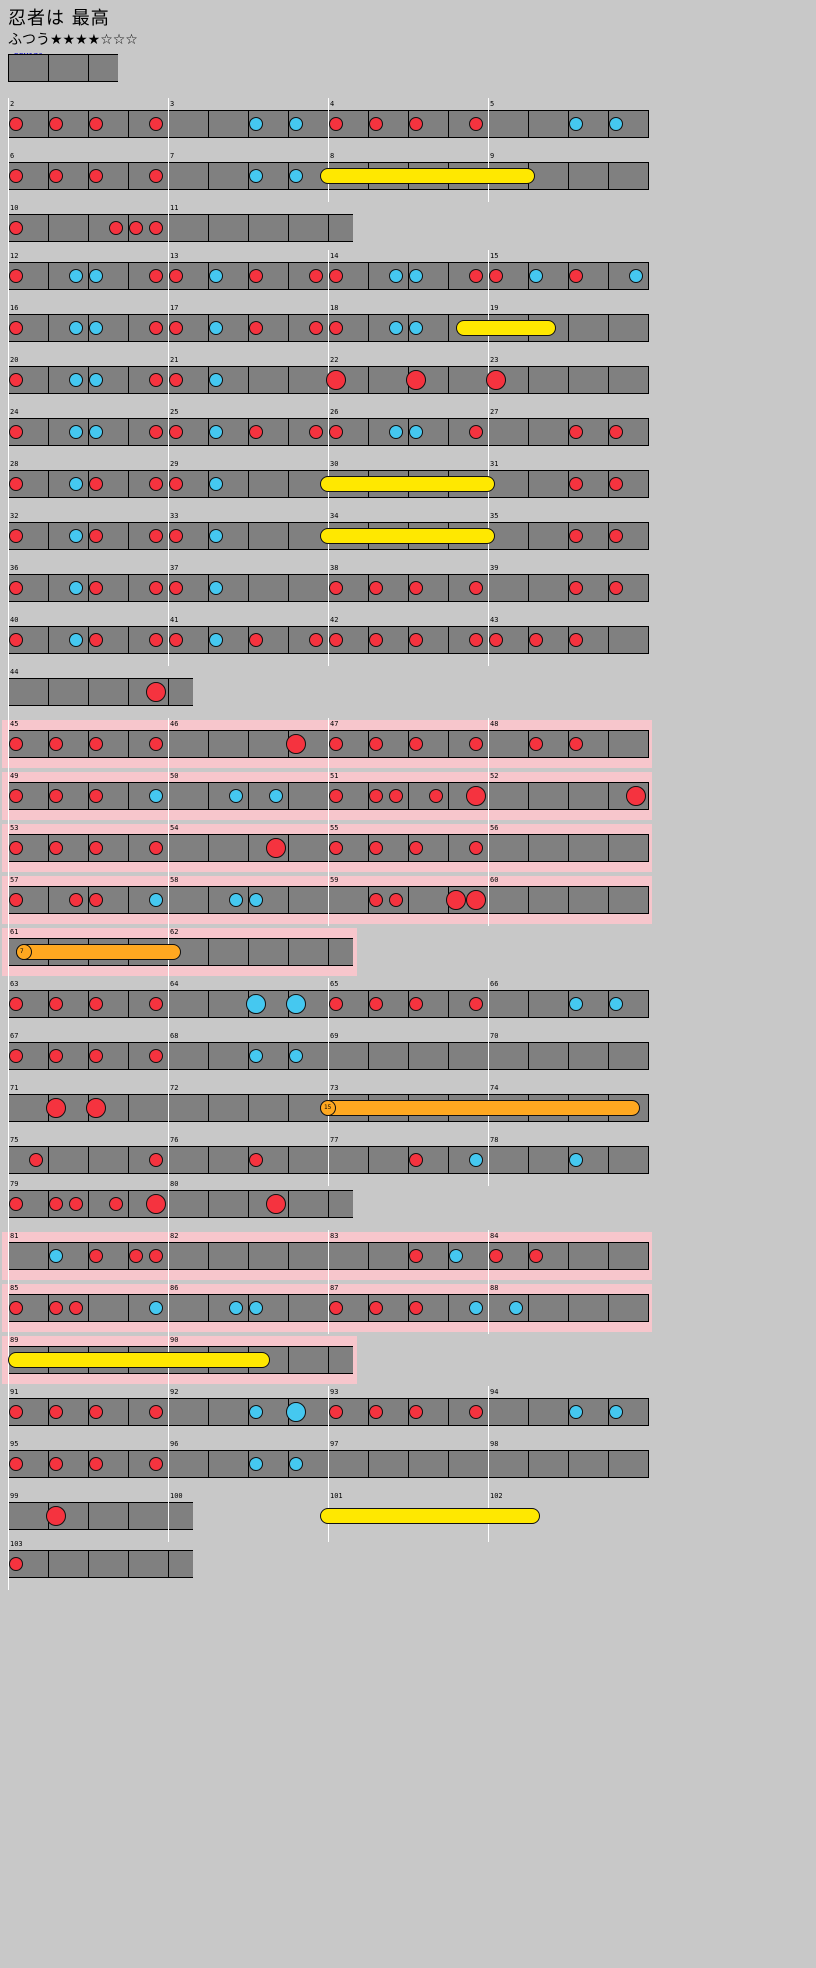 Image resolution: width=816 pixels, height=1968 pixels. Describe the element at coordinates (73, 39) in the screenshot. I see `difficulty-line: ふつう★★★★☆☆☆` at that location.